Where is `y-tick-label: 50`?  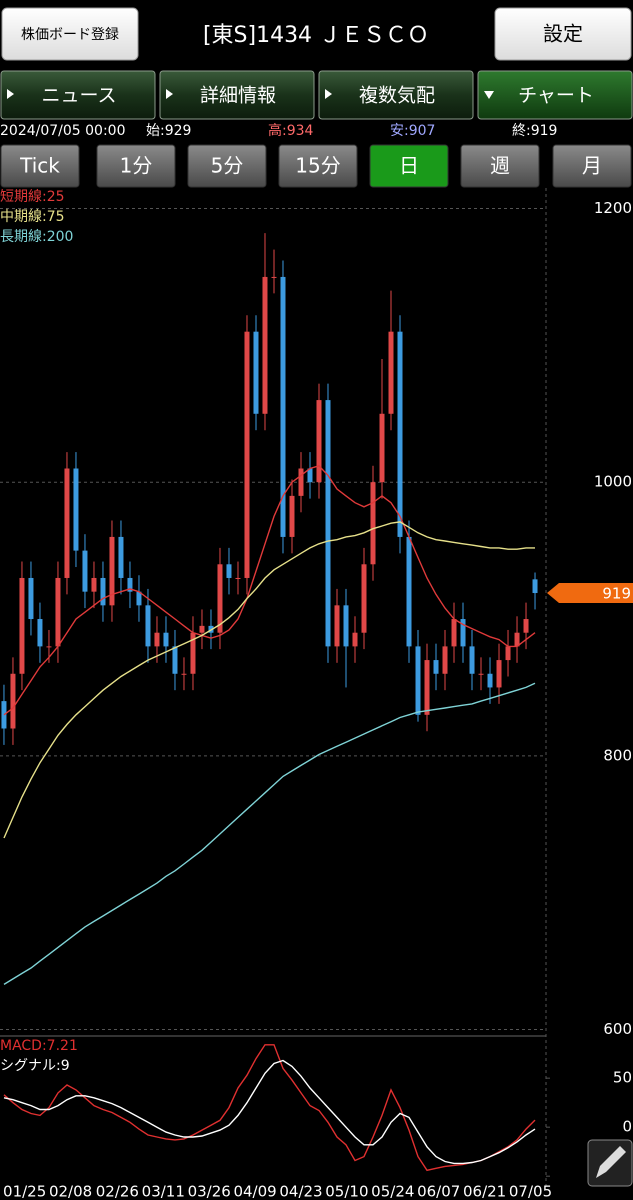
y-tick-label: 50 is located at coordinates (622, 1078).